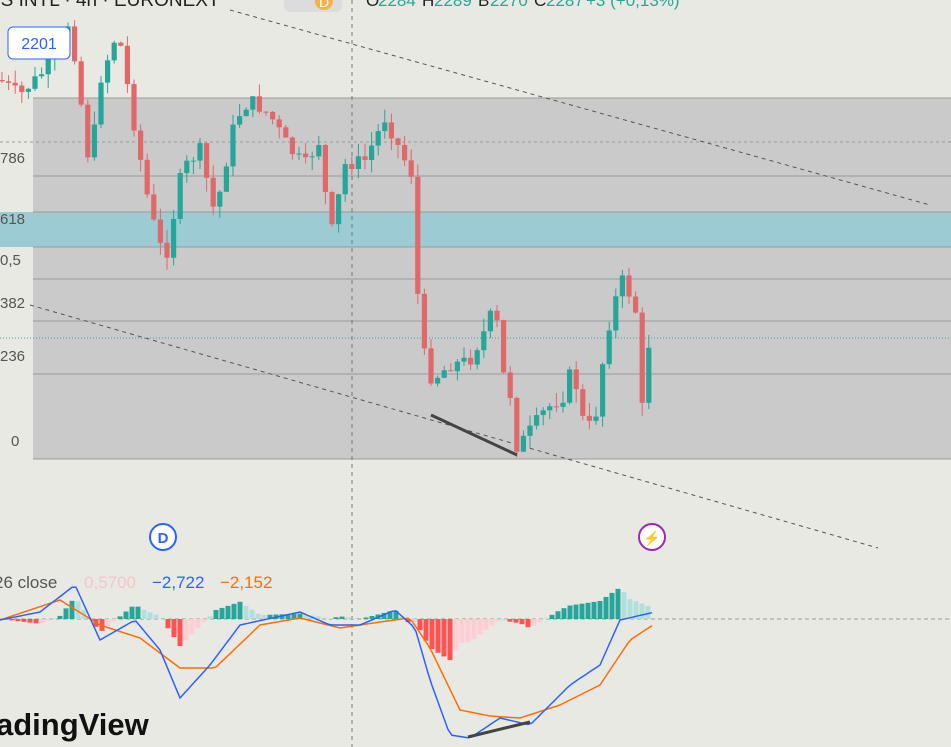  Describe the element at coordinates (110, 5) in the screenshot. I see `symbol: ES INTL · 4h · EURONEXT` at that location.